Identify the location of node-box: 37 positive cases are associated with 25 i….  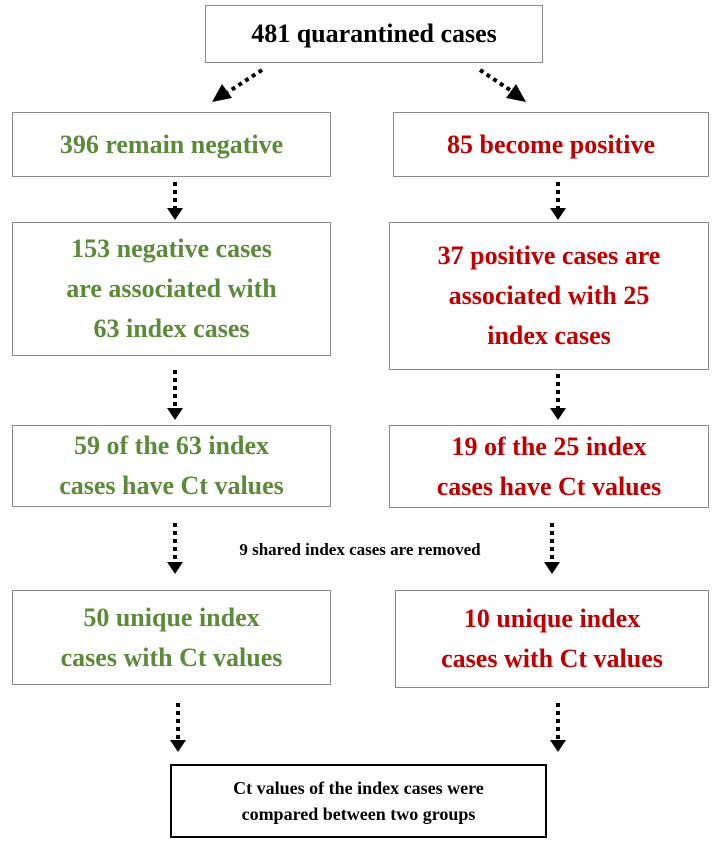
(549, 296).